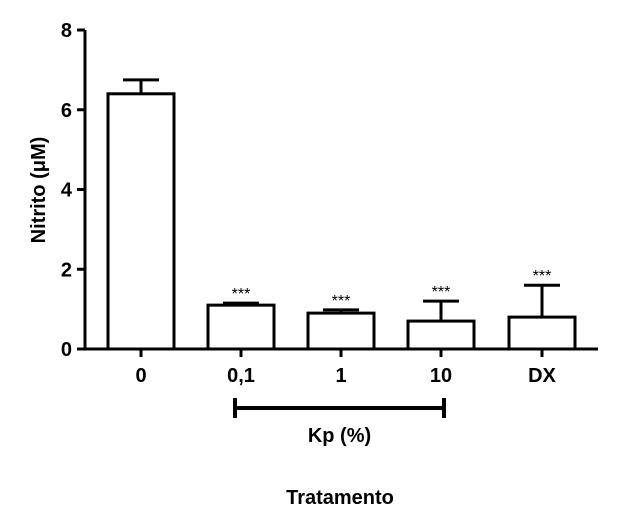 This screenshot has height=524, width=618. I want to click on x-tick-label: DX, so click(542, 376).